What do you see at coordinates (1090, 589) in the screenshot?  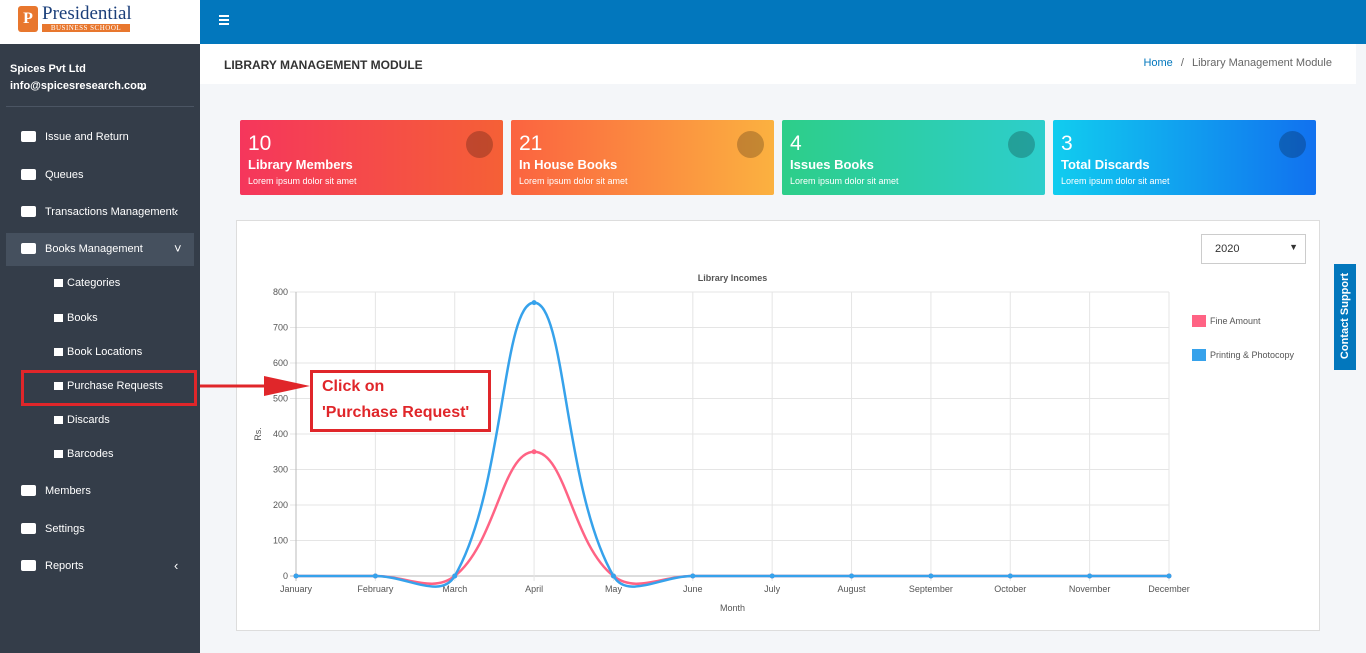 I see `x-tick-label: November` at bounding box center [1090, 589].